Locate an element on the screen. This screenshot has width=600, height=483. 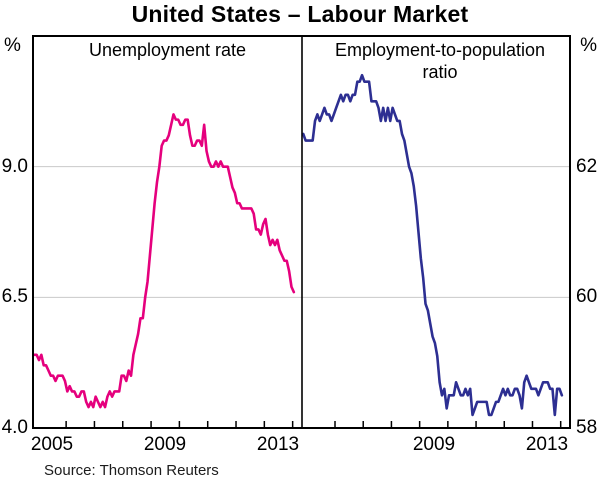
source-note: Source: Thomson Reuters is located at coordinates (131, 470).